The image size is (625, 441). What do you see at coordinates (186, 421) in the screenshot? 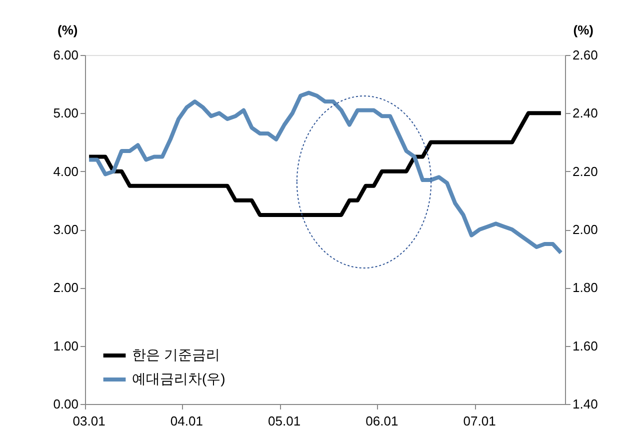
I see `x-tick-label: 04.01` at bounding box center [186, 421].